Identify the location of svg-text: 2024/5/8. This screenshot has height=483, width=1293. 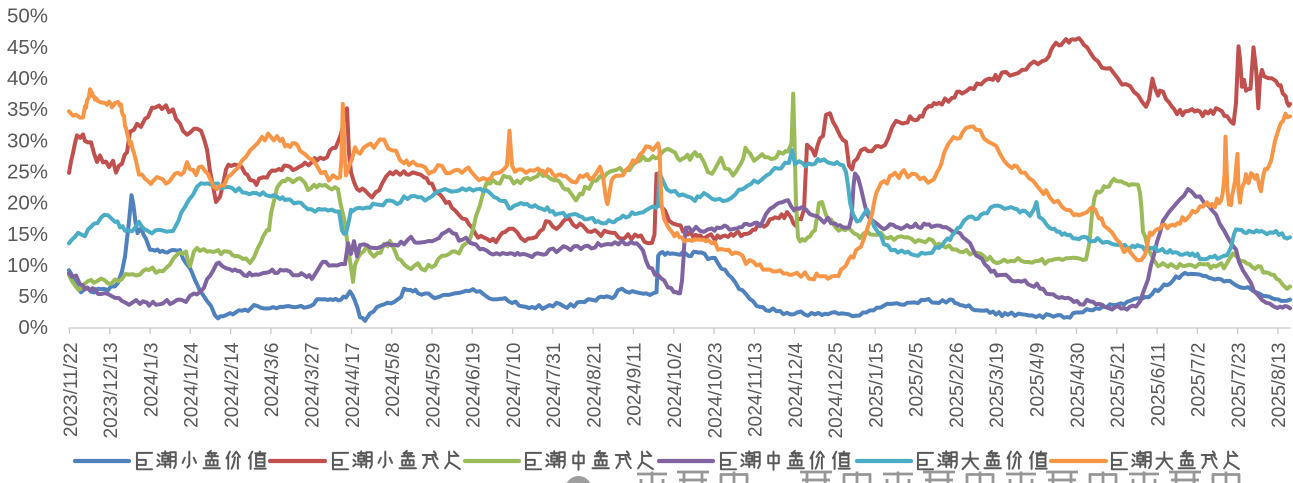
(393, 380).